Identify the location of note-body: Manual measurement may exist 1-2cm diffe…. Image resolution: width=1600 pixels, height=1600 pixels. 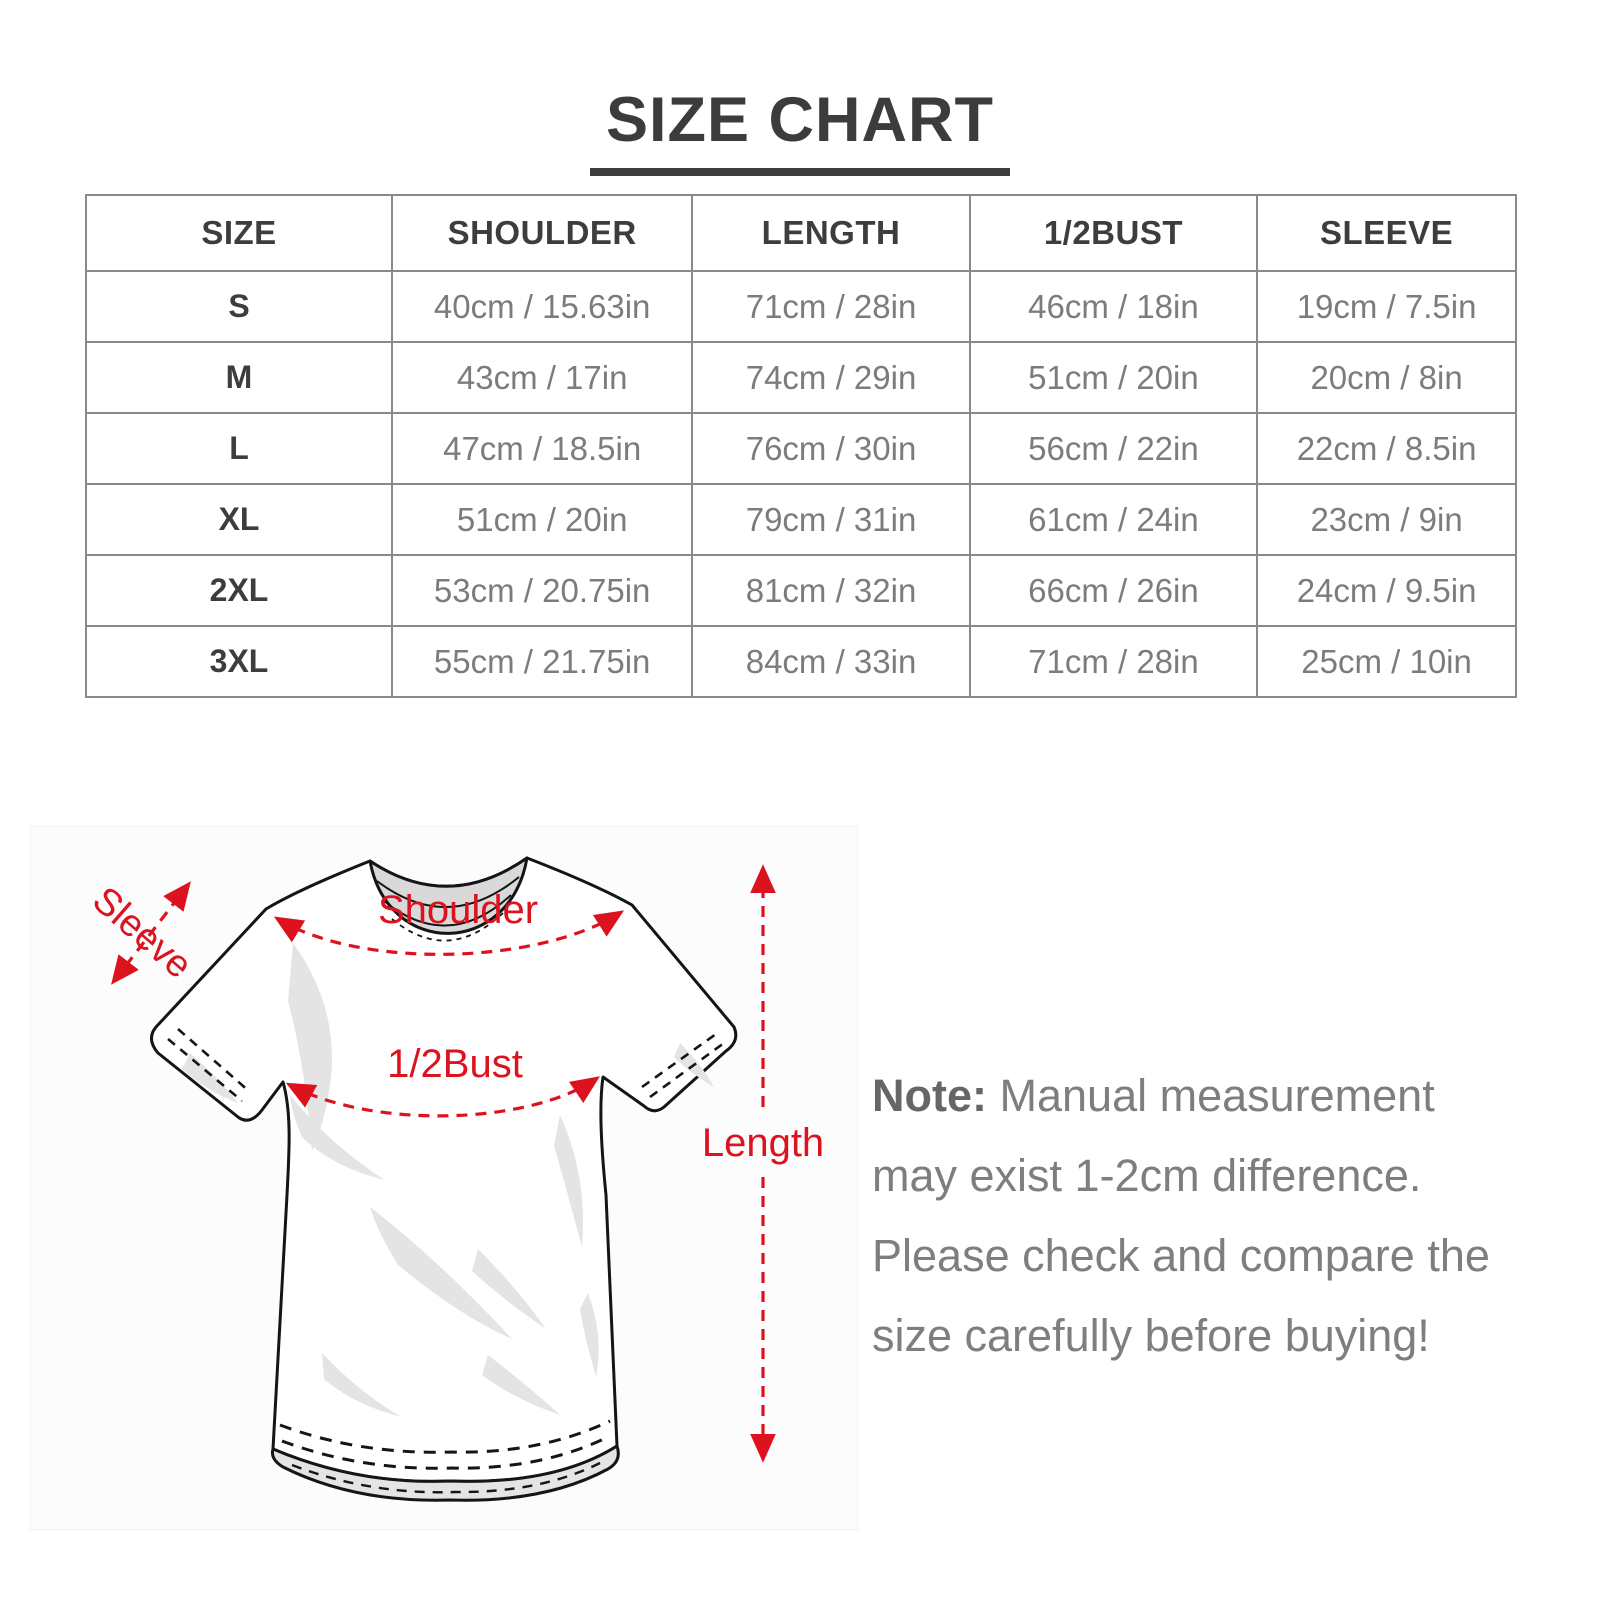
(1181, 1215).